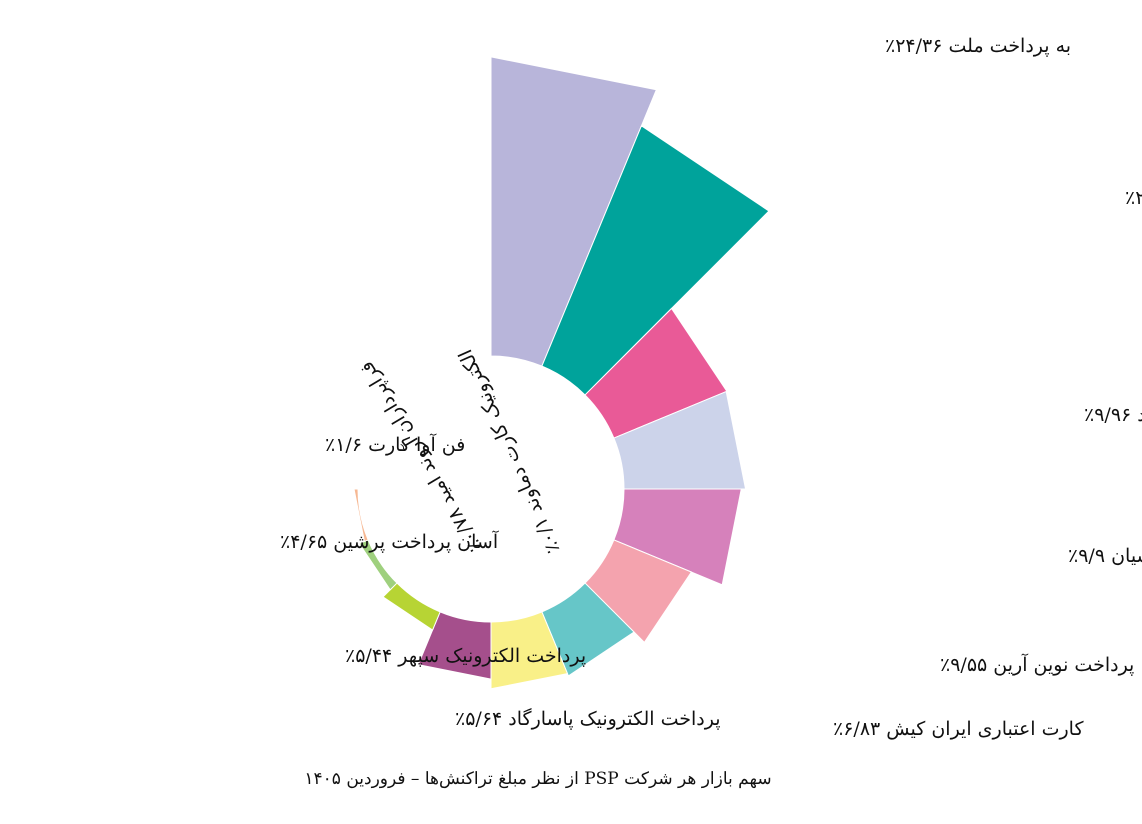  Describe the element at coordinates (389, 541) in the screenshot. I see `slice-label-9: آسان پرداخت پرشین ۴/۶۵٪` at that location.